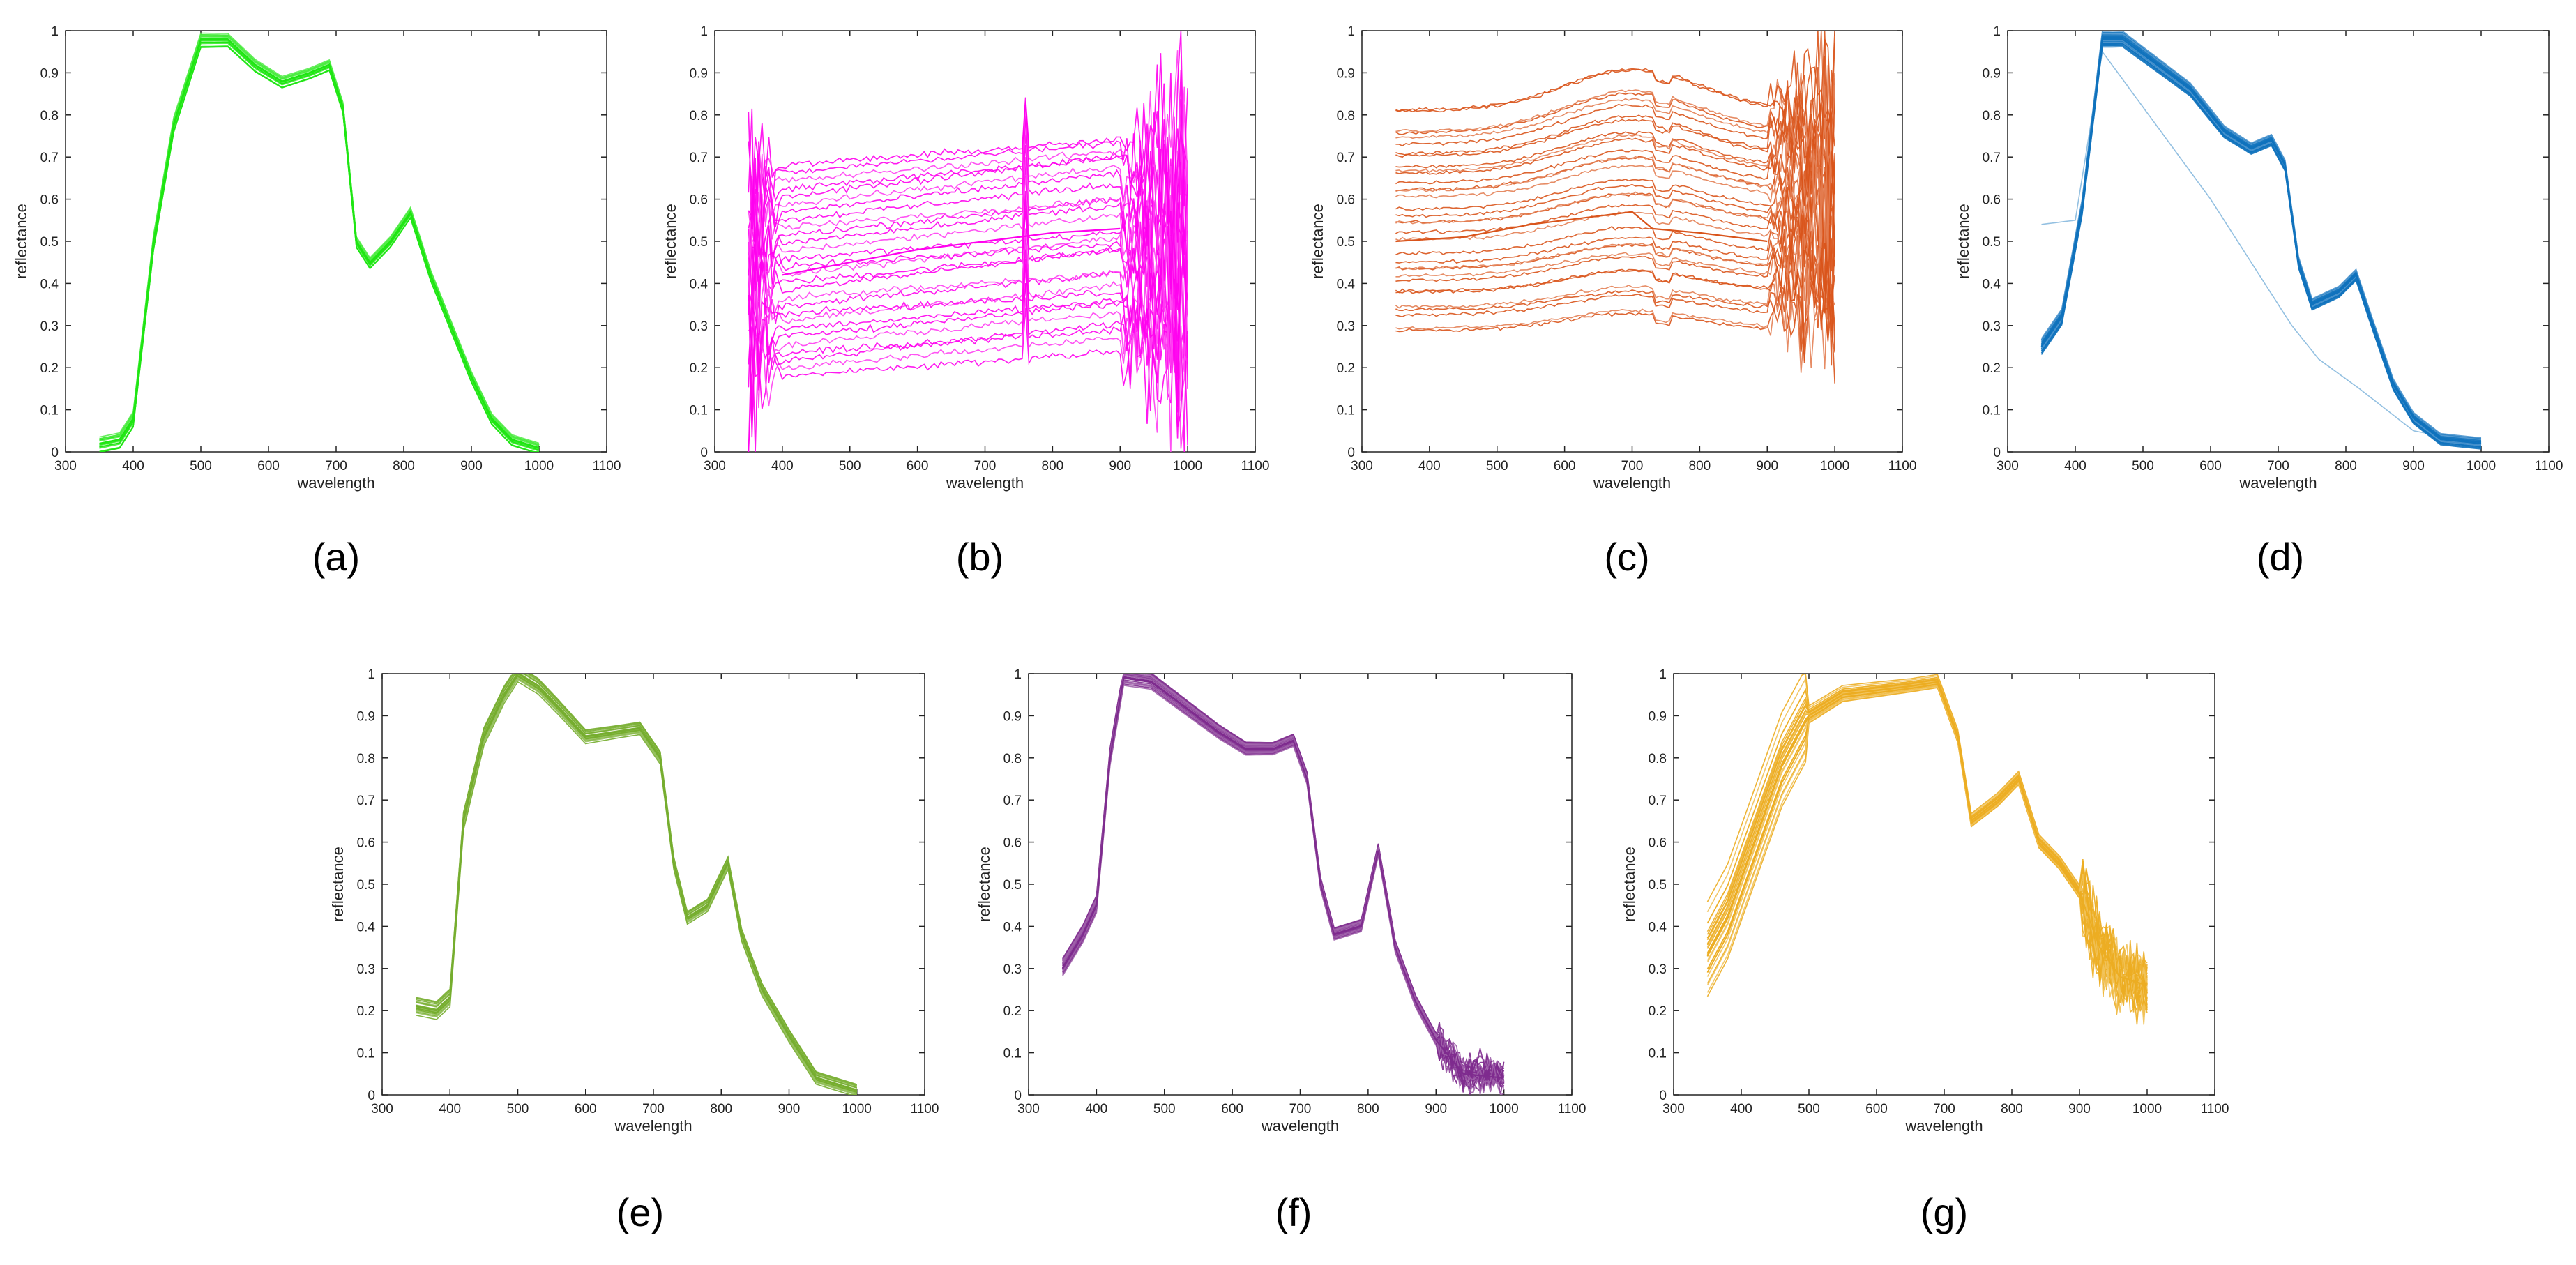  I want to click on y-tick-label: 0, so click(371, 1096).